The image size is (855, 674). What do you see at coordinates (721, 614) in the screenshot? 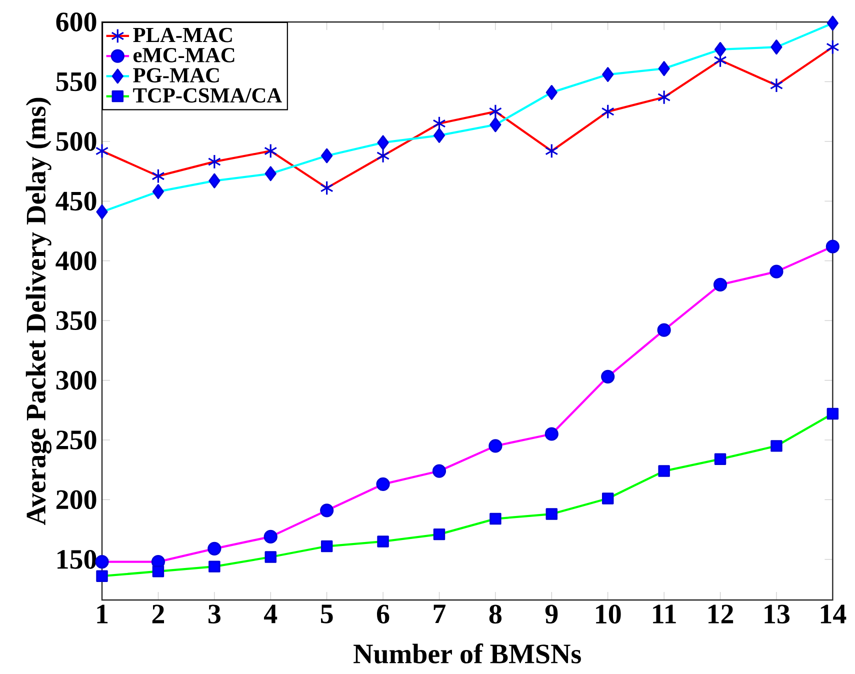
I see `x-tick-label: 12` at bounding box center [721, 614].